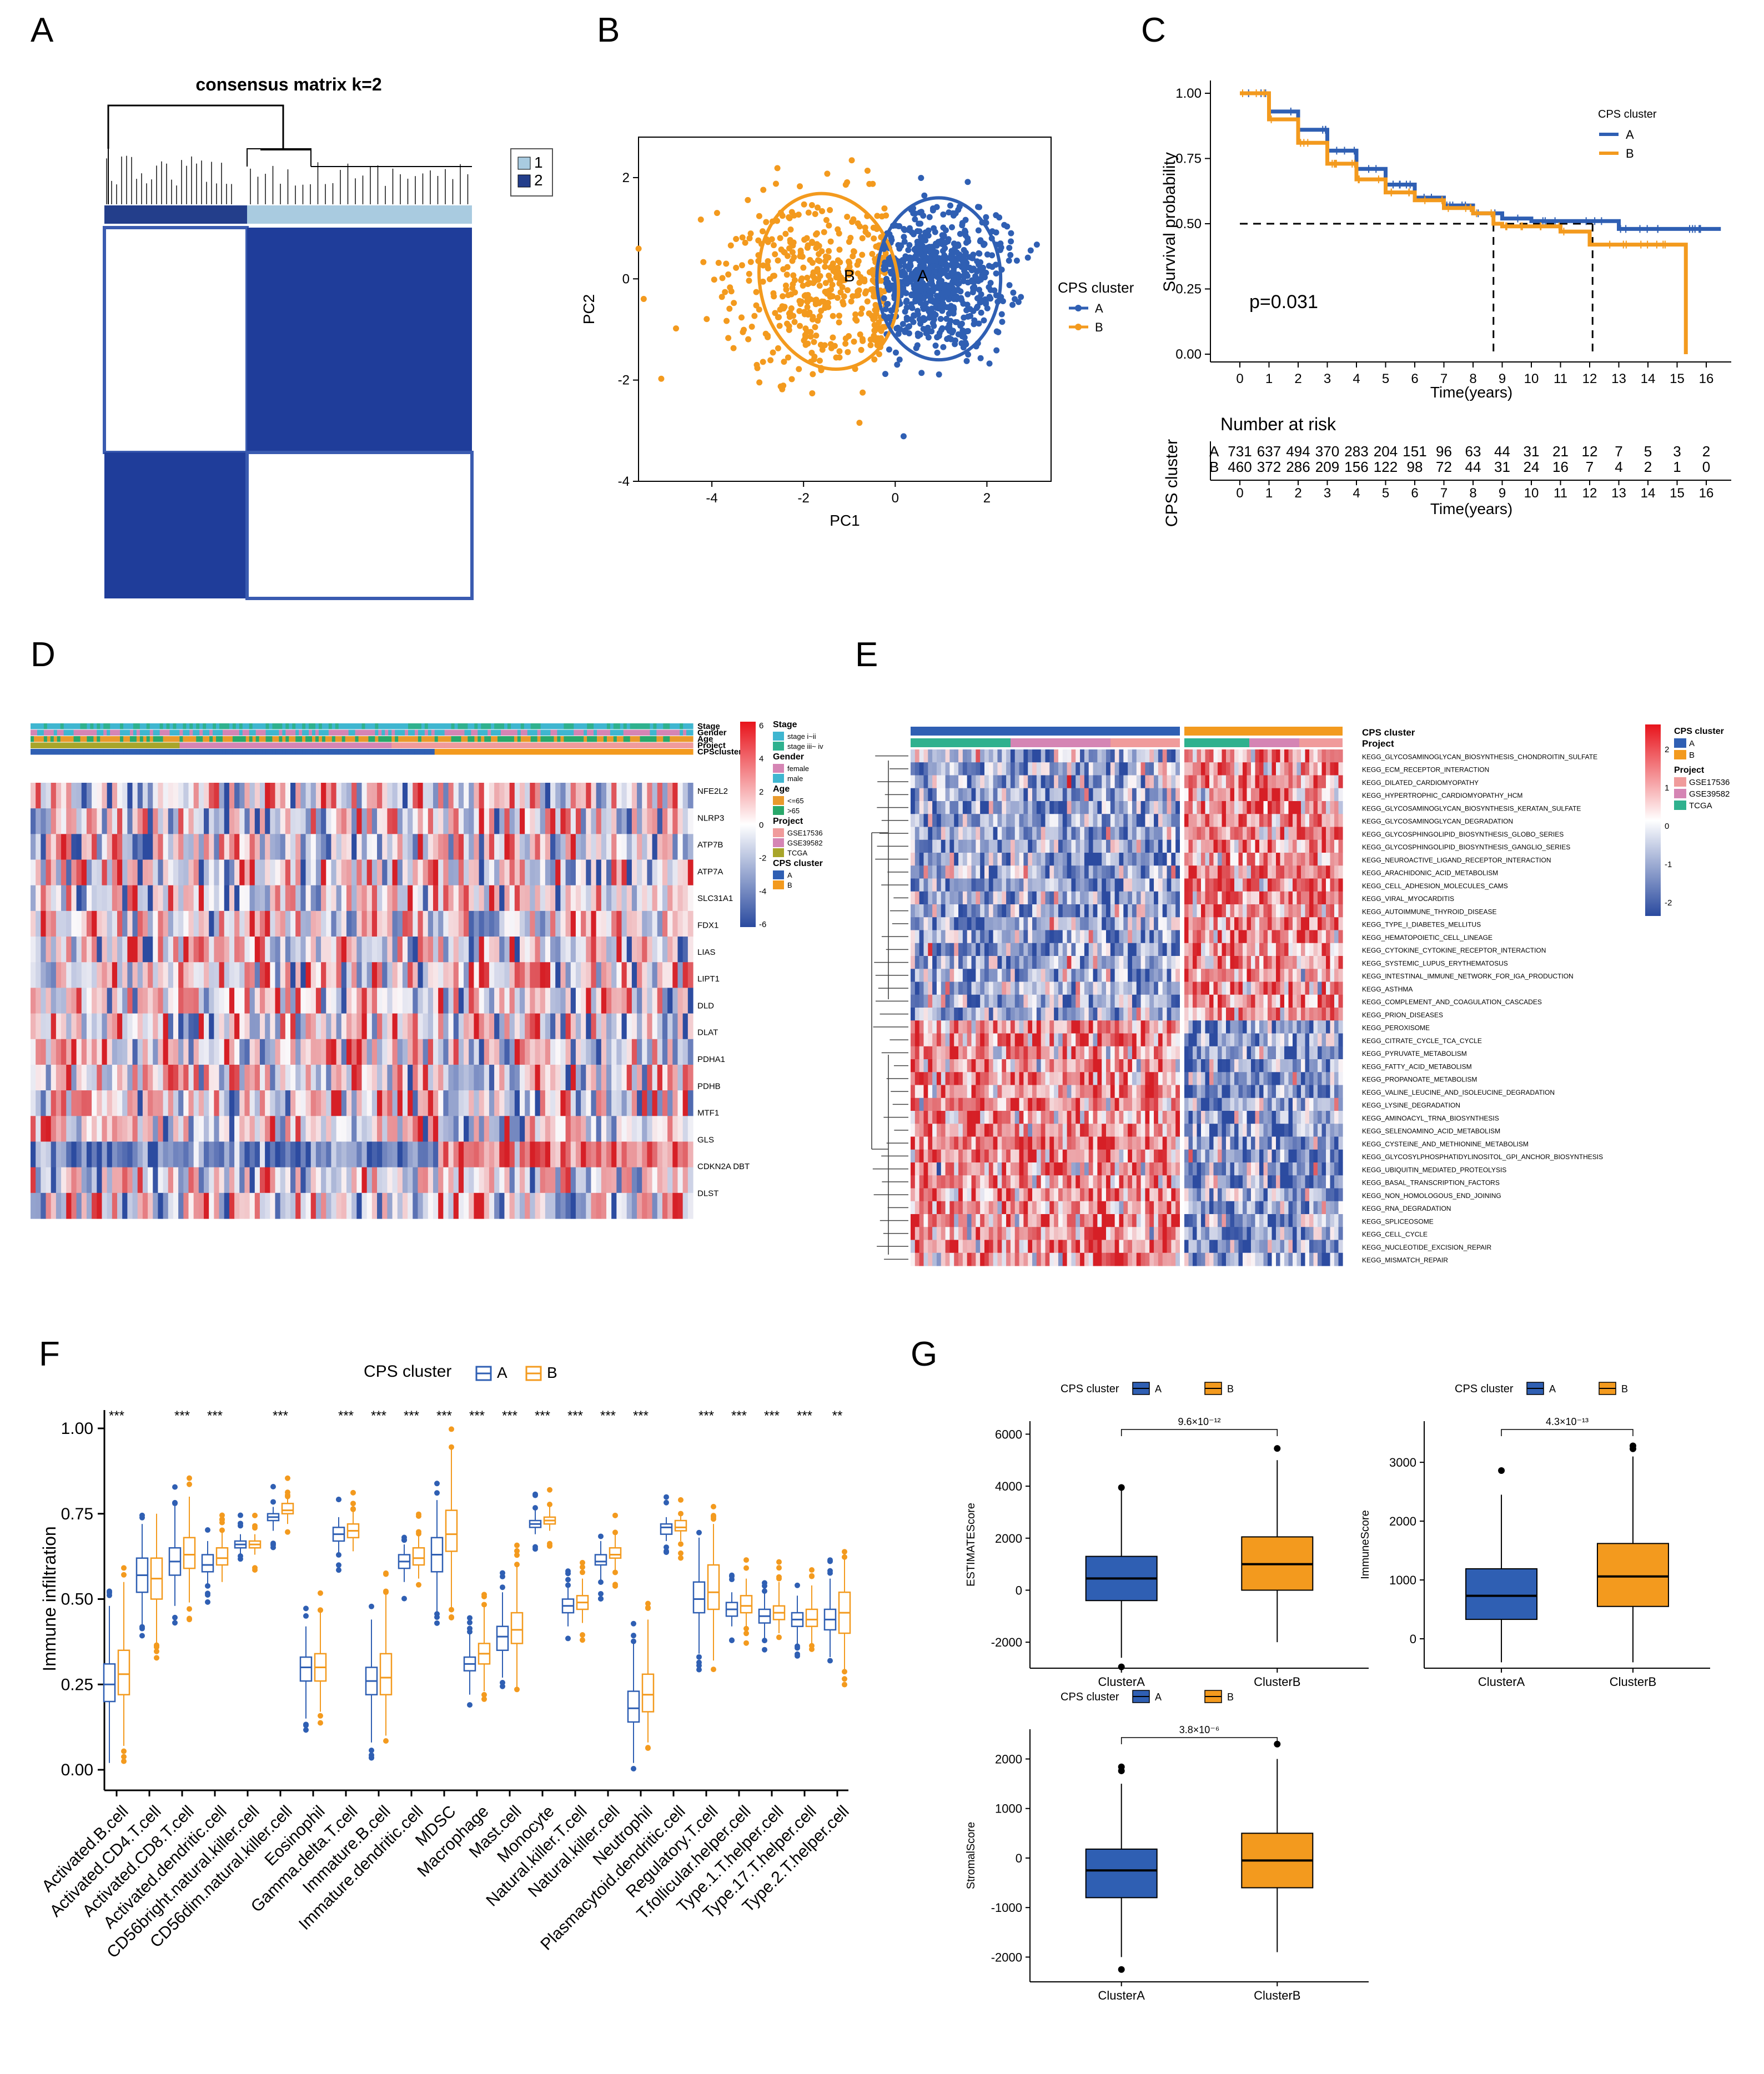  What do you see at coordinates (705, 739) in the screenshot?
I see `annotation-label-age: Age` at bounding box center [705, 739].